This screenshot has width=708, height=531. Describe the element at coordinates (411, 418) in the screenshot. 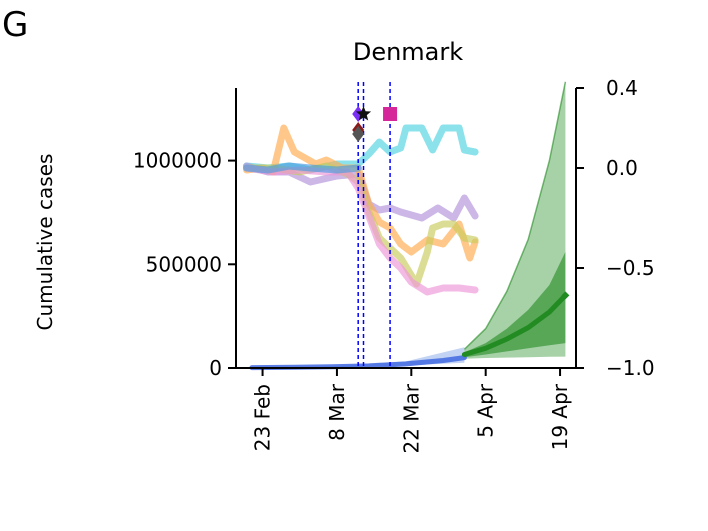

I see `x-tick-label: 22 Mar` at that location.